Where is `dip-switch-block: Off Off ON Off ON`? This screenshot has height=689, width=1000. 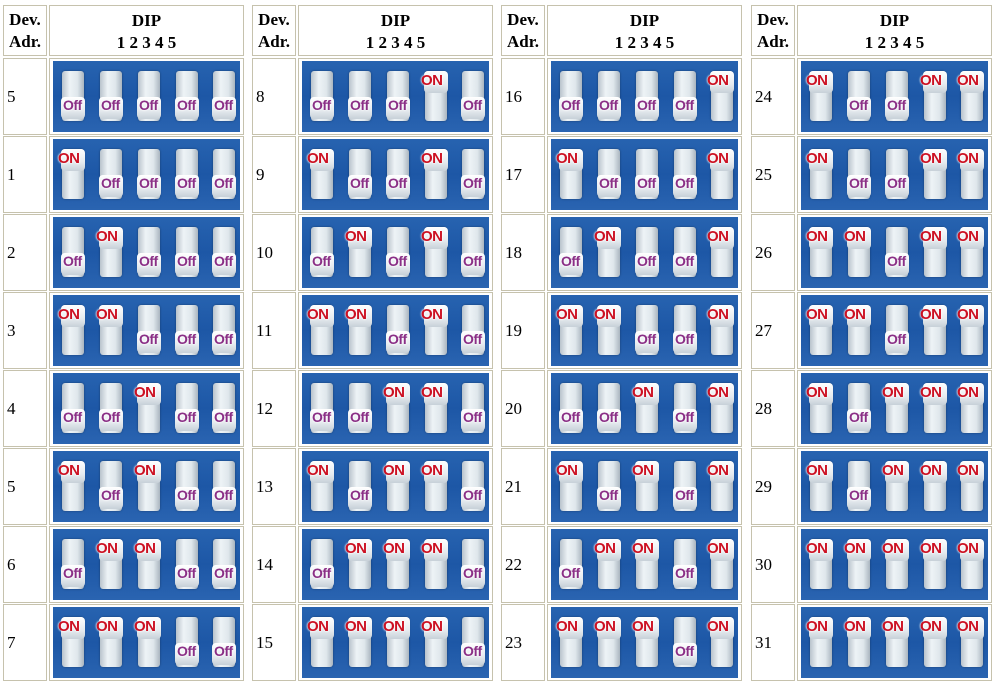
dip-switch-block: Off Off ON Off ON is located at coordinates (644, 408).